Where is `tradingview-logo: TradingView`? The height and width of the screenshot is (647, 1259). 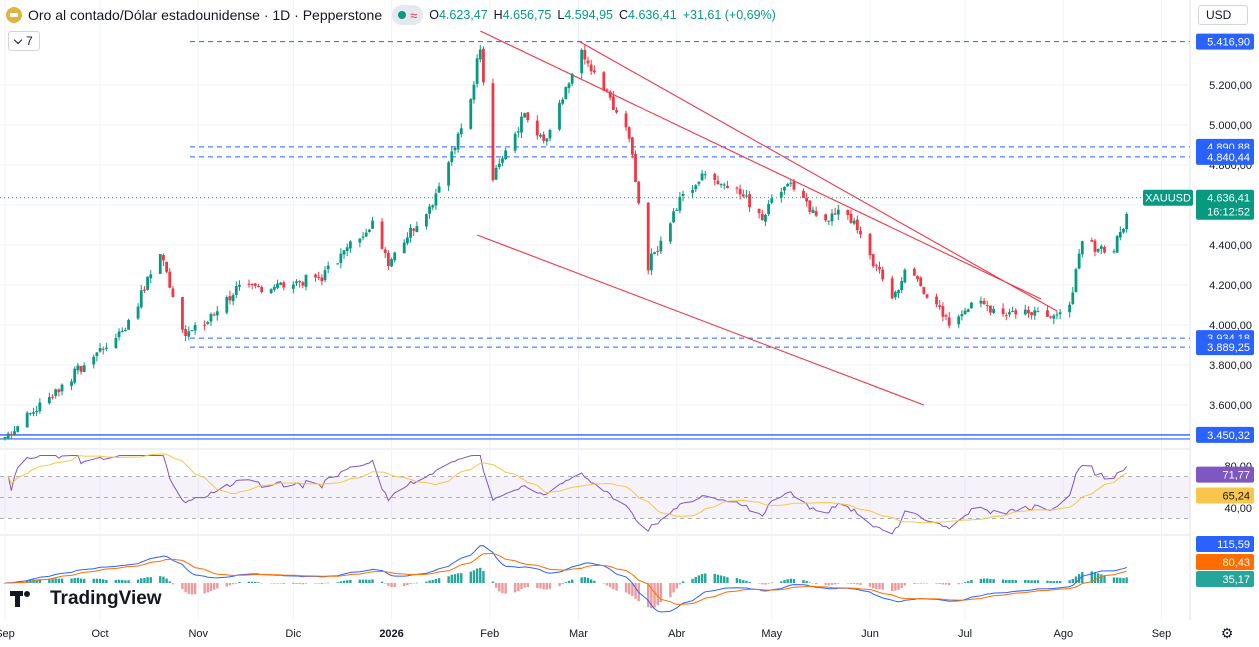 tradingview-logo: TradingView is located at coordinates (86, 599).